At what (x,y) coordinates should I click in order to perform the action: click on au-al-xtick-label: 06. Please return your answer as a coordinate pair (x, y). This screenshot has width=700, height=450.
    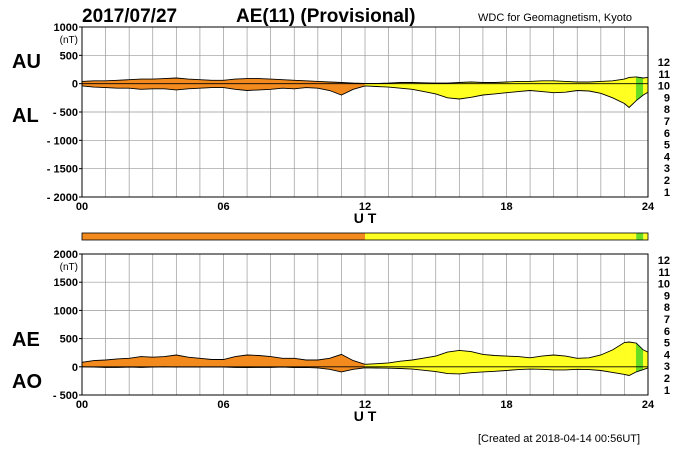
    Looking at the image, I should click on (223, 207).